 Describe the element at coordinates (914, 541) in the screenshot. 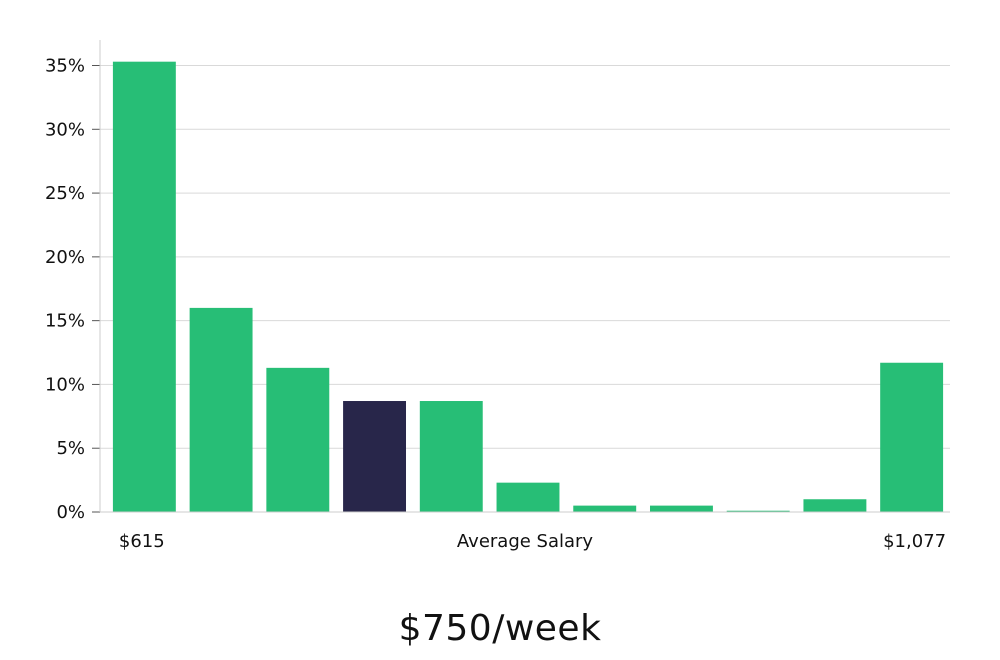

I see `x-max-label: $1,077` at that location.